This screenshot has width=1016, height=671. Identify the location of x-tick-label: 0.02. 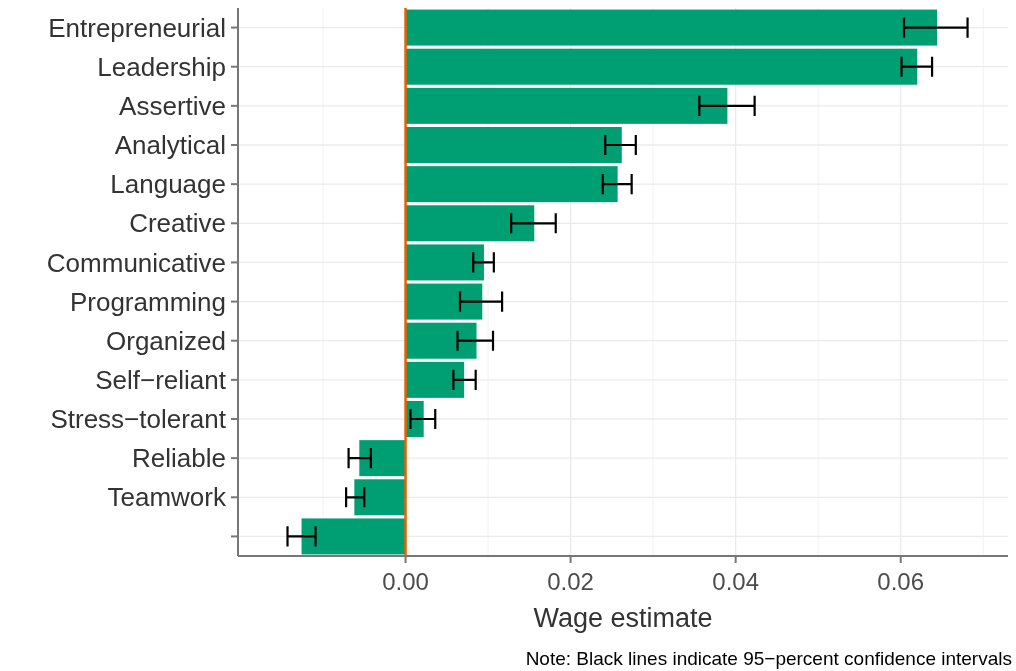
(570, 581).